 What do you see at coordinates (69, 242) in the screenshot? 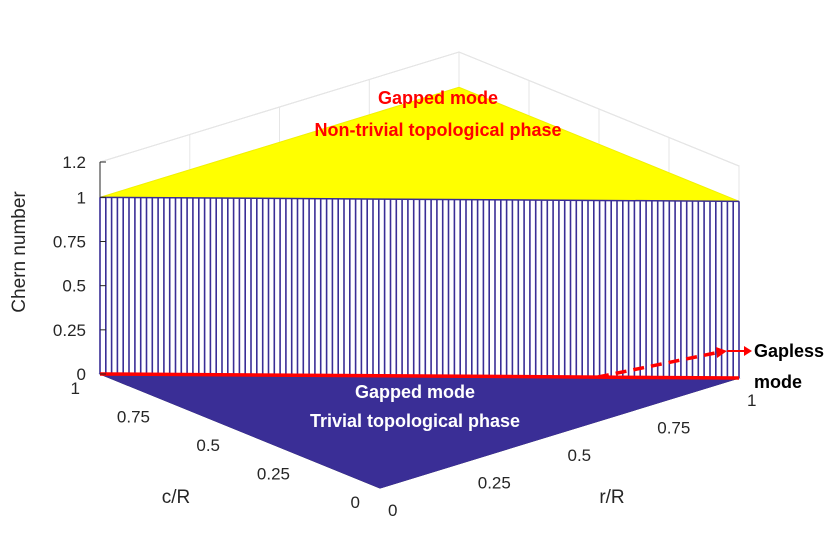
I see `z-tick-label: 0.75` at bounding box center [69, 242].